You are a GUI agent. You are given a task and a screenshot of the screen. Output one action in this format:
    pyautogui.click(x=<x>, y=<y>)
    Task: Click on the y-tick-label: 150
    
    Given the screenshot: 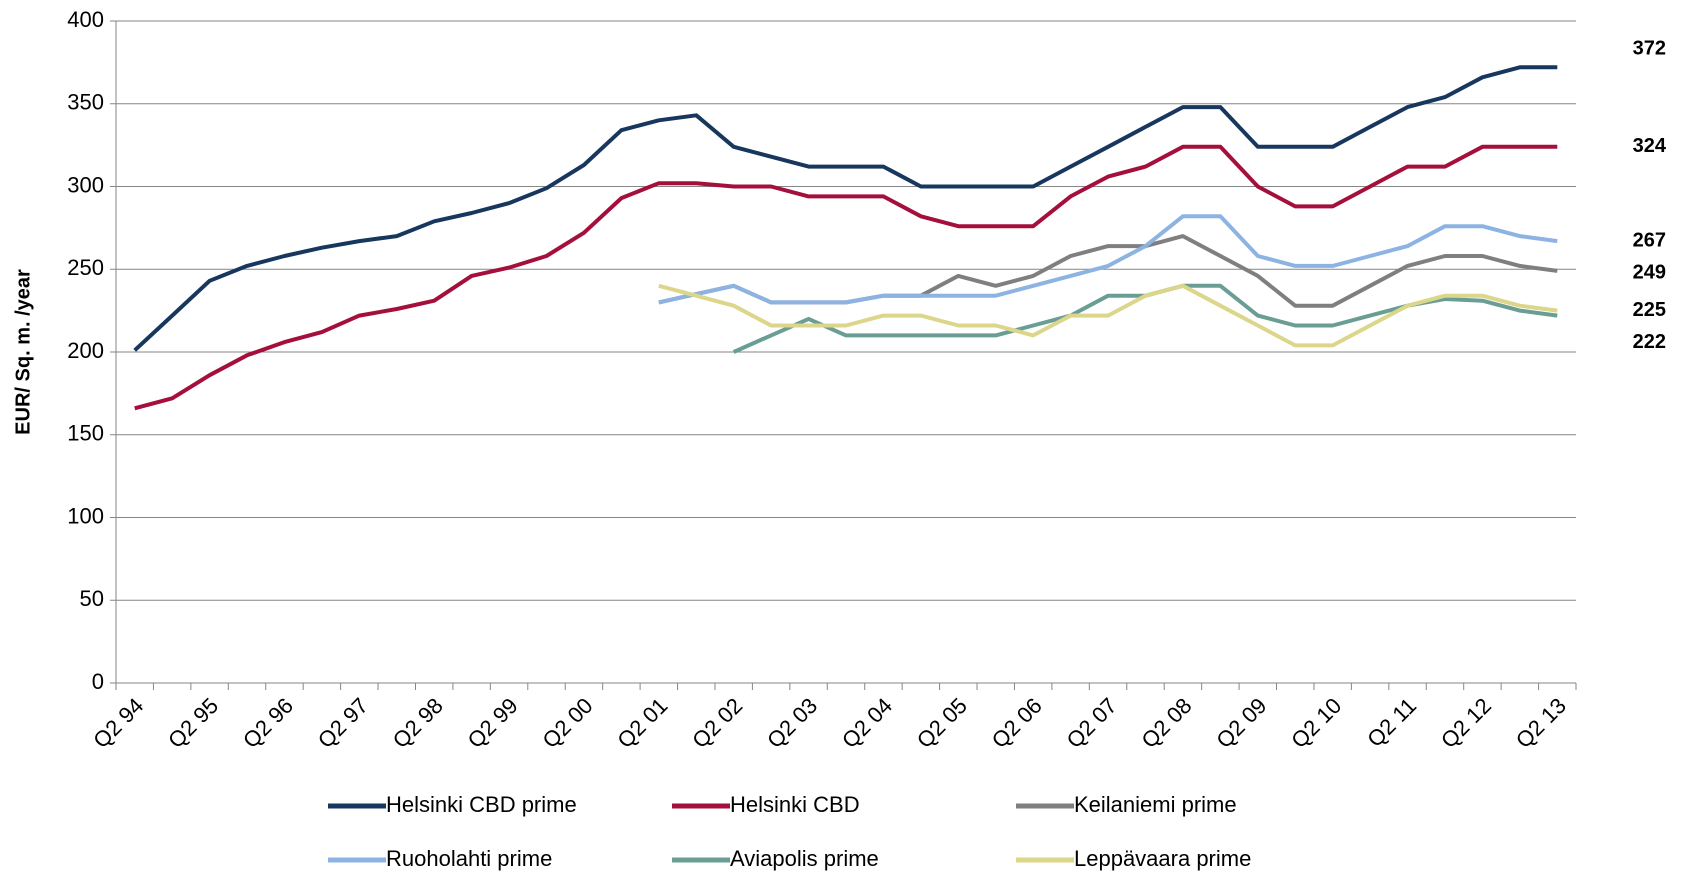 What is the action you would take?
    pyautogui.click(x=85, y=433)
    